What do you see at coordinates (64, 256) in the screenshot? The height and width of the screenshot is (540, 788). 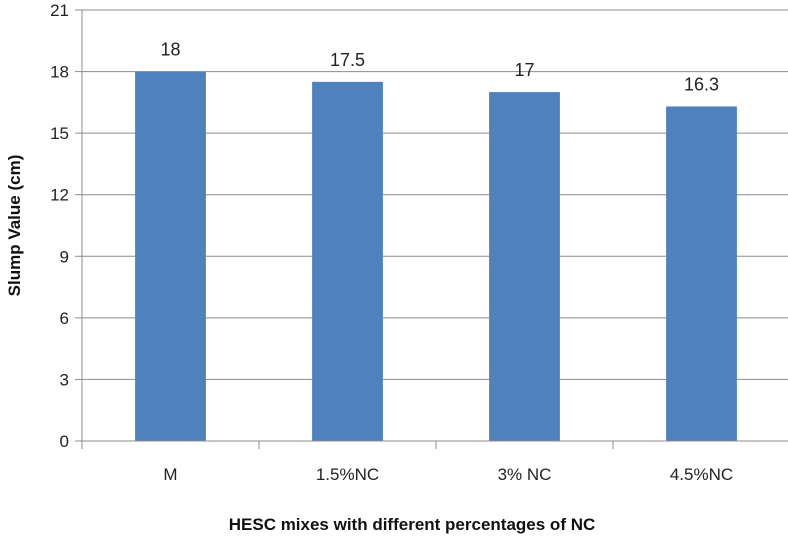 I see `y-tick-label: 9` at bounding box center [64, 256].